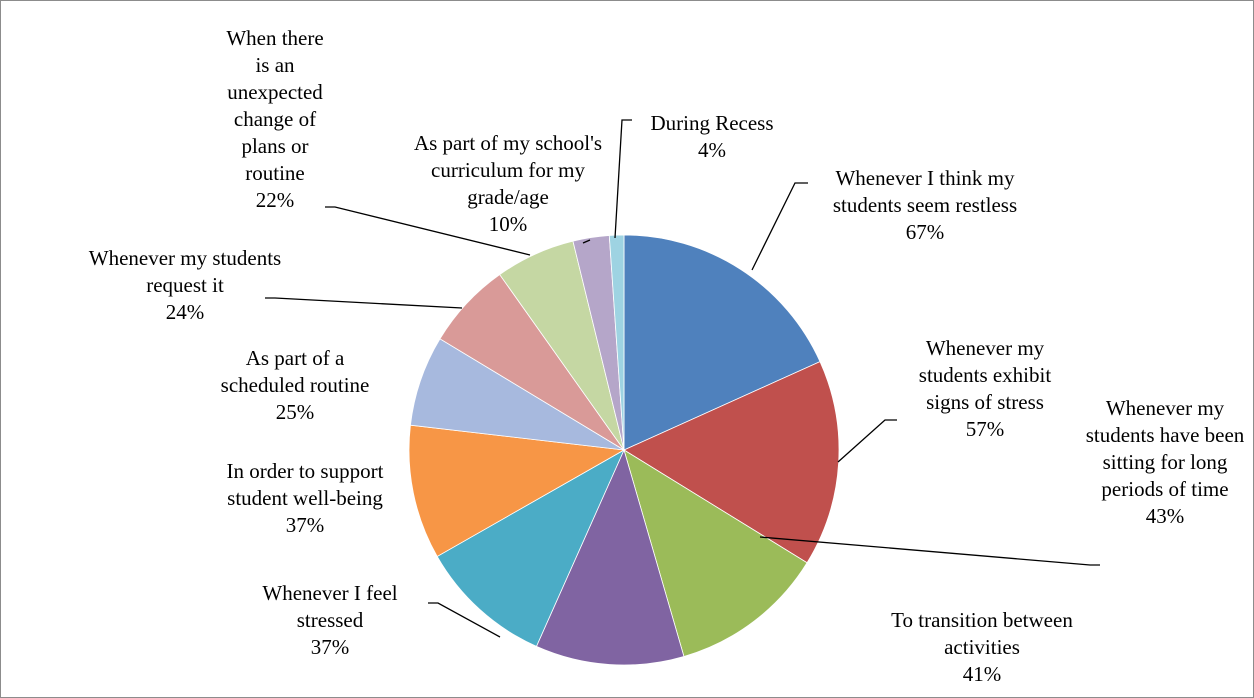 This screenshot has height=698, width=1254. What do you see at coordinates (295, 371) in the screenshot?
I see `slice-name: As part of a scheduled routine` at bounding box center [295, 371].